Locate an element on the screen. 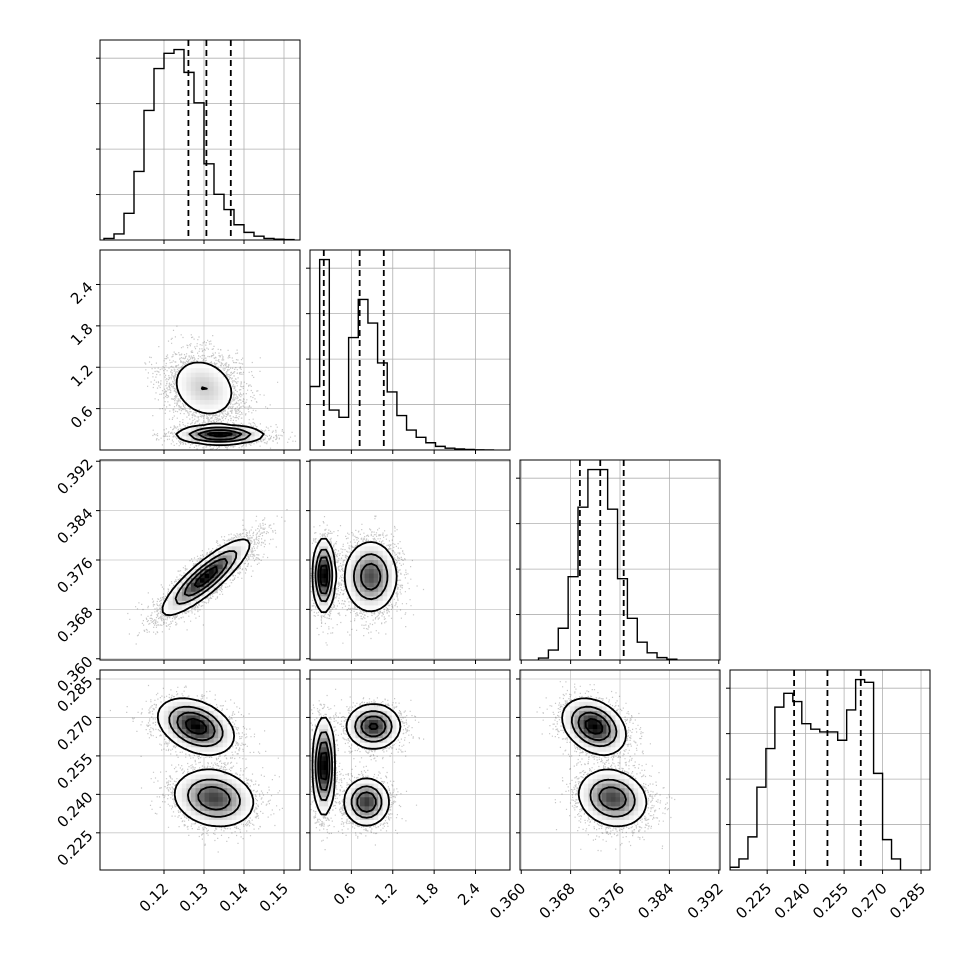 This screenshot has width=970, height=970. hist-1-steps is located at coordinates (199, 144).